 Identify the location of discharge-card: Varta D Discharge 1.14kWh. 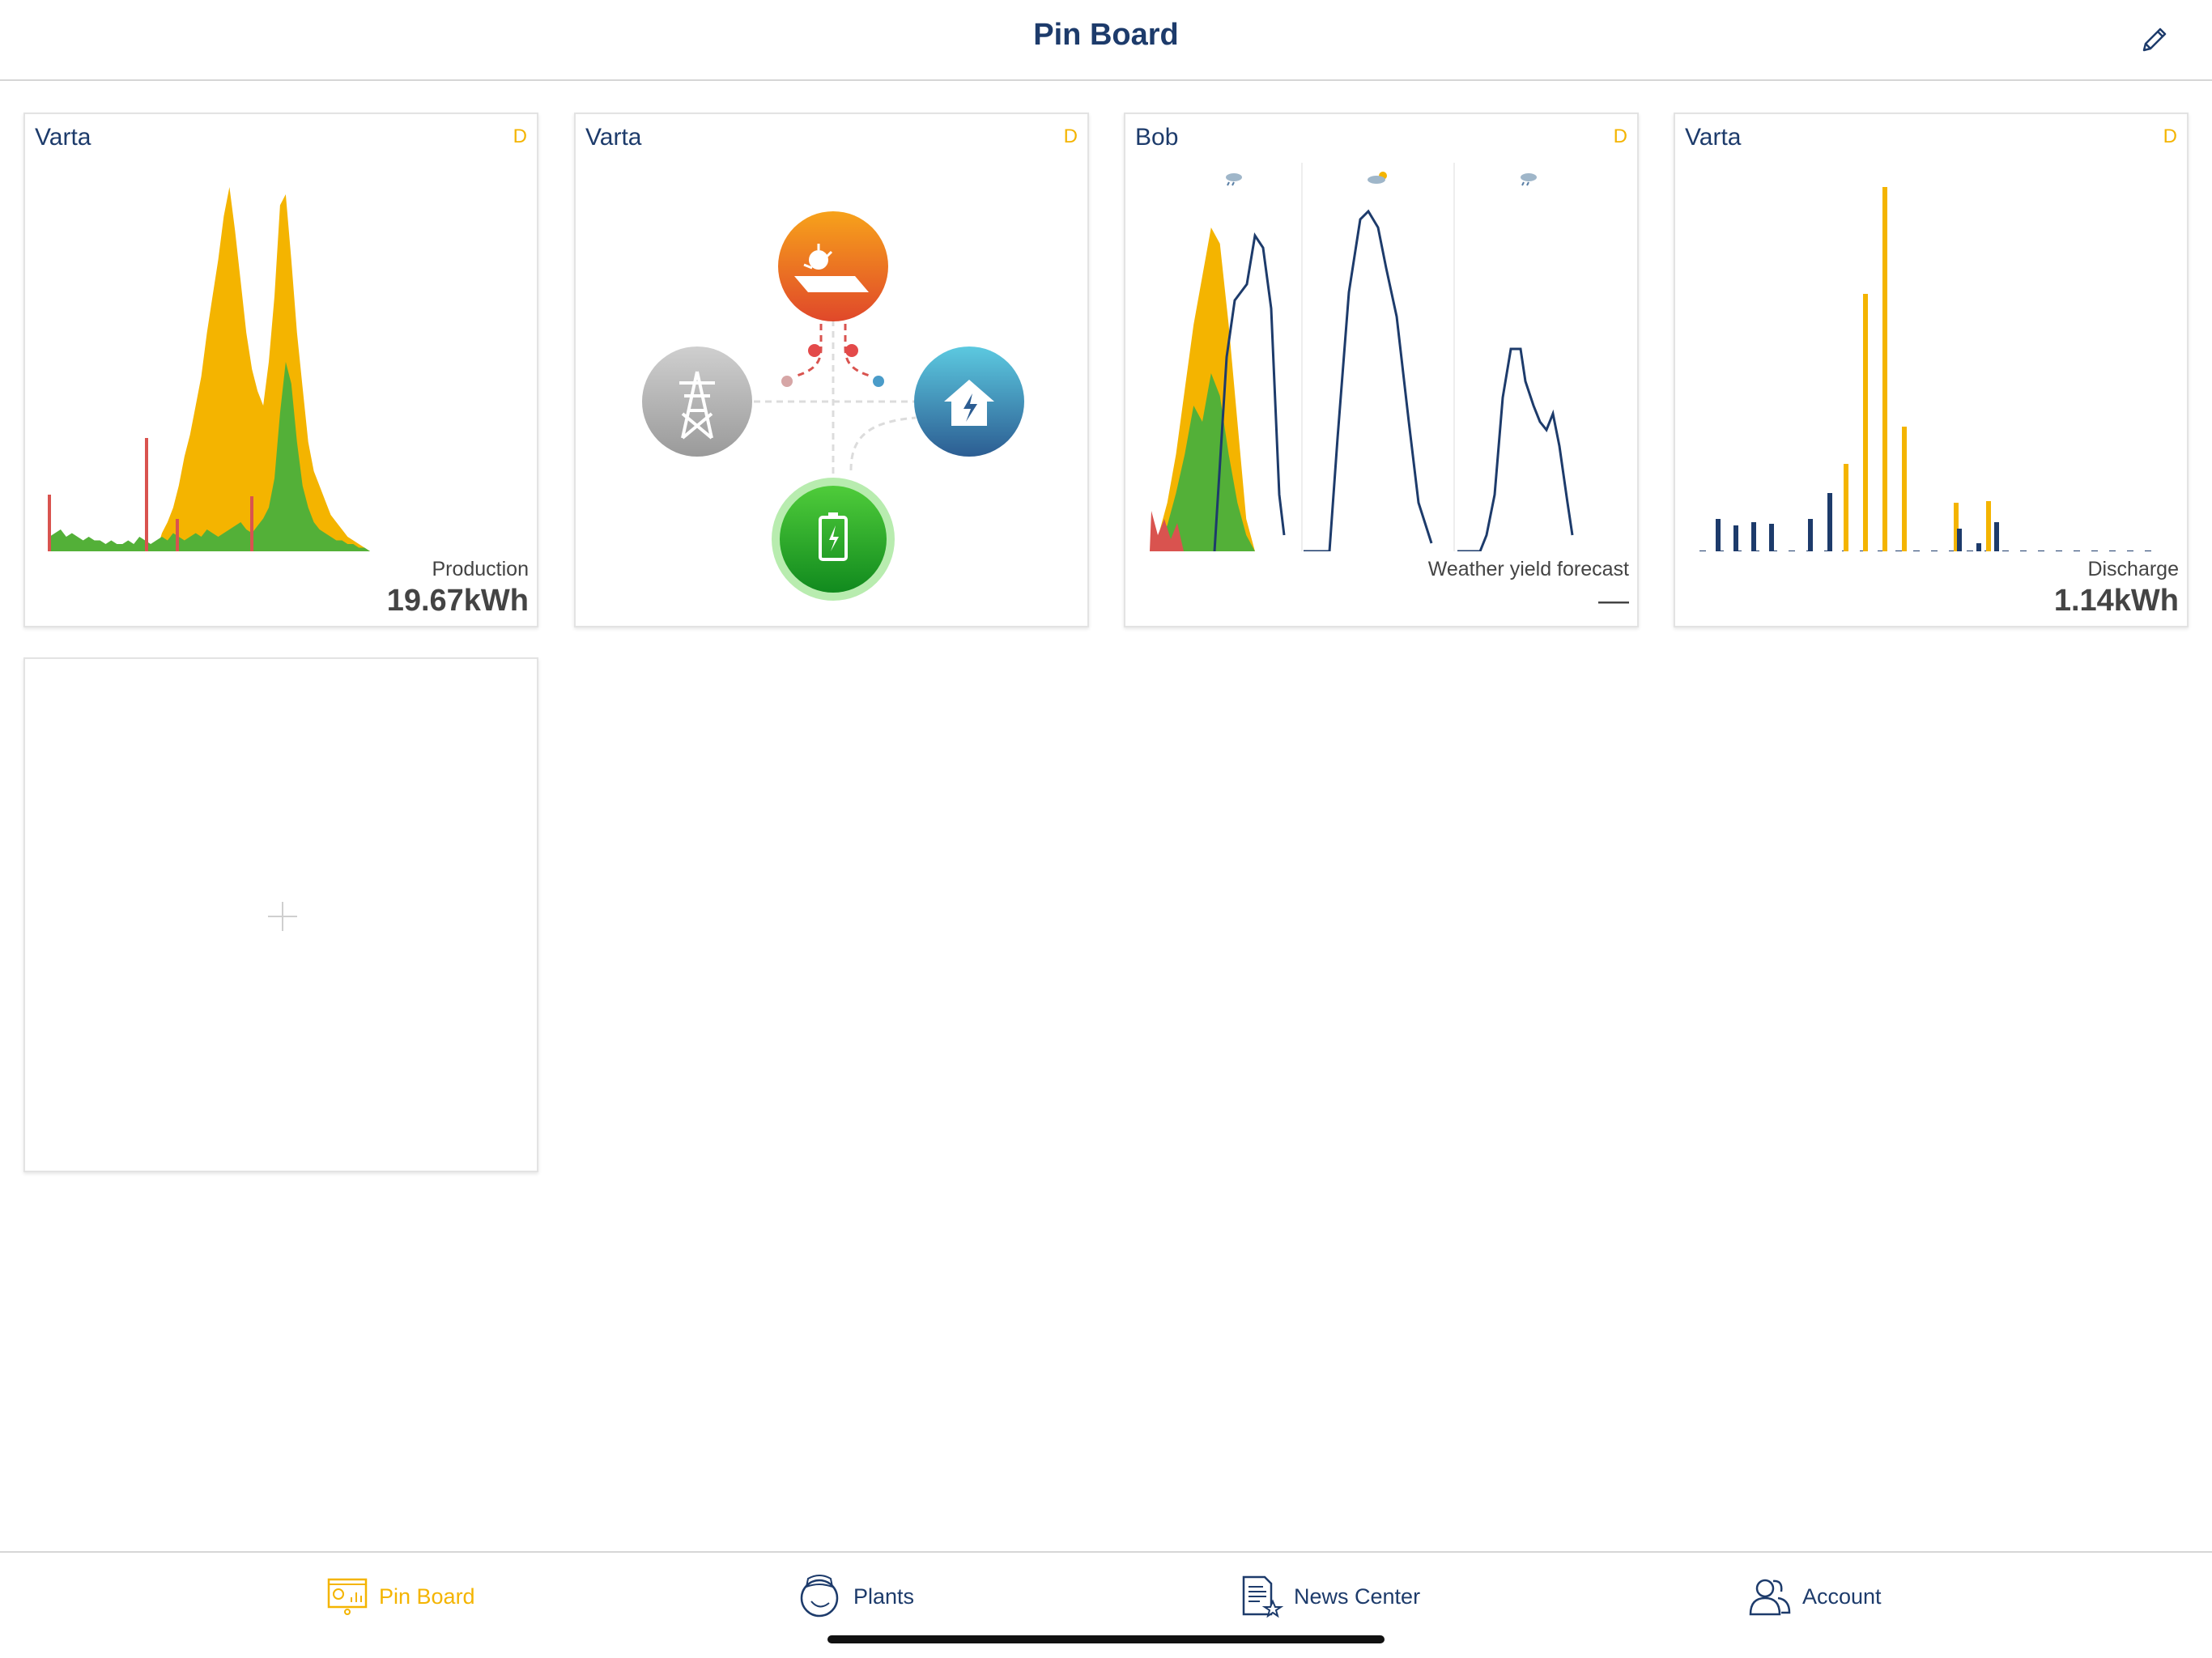
(1931, 370).